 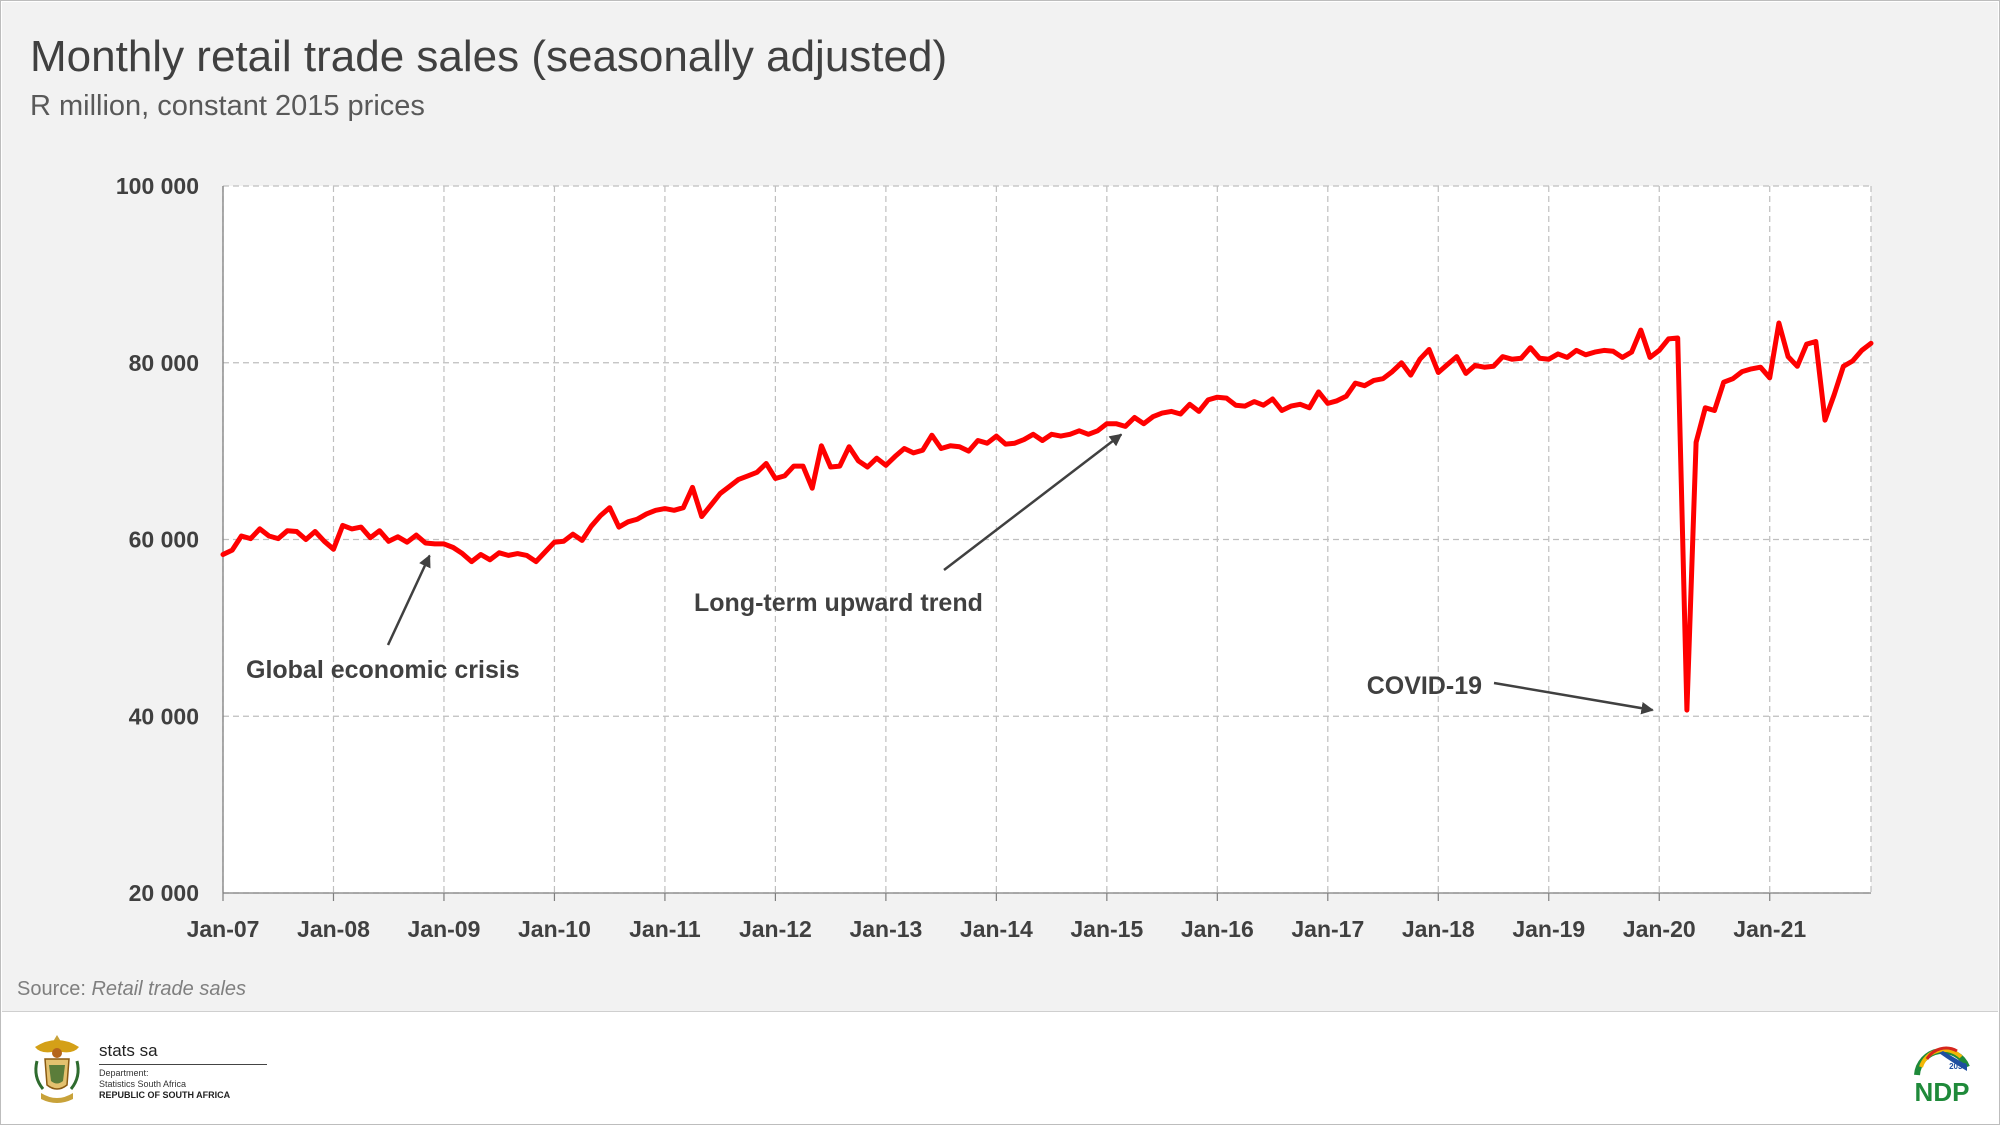 What do you see at coordinates (124, 1073) in the screenshot?
I see `department-line-1: Department:` at bounding box center [124, 1073].